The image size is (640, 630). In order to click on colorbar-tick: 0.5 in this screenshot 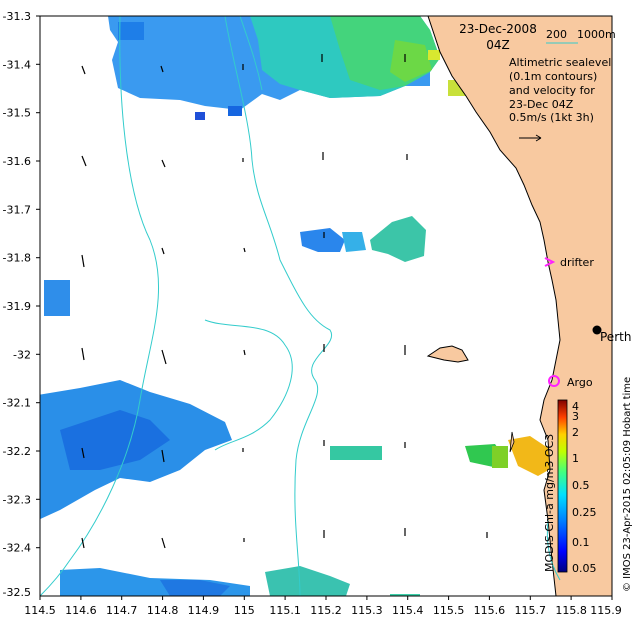, I will do `click(581, 485)`.